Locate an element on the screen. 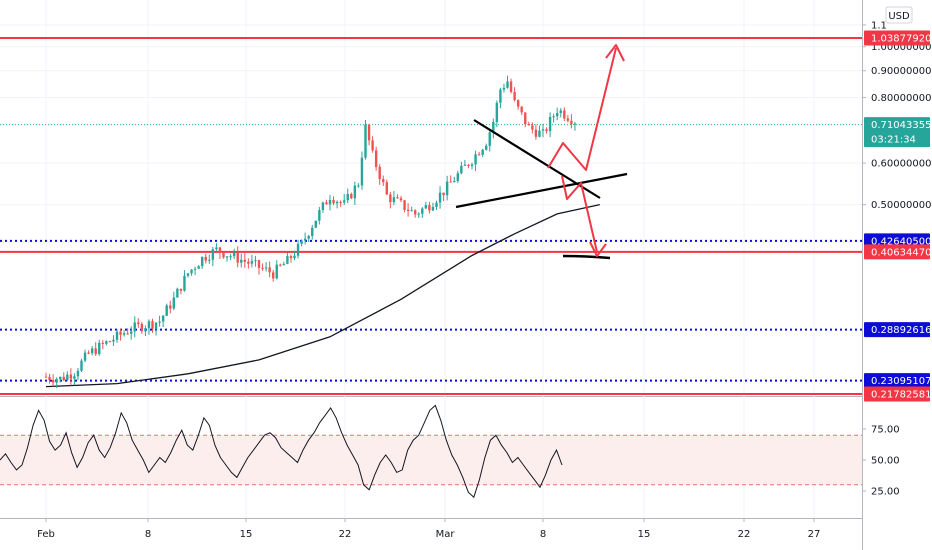  bearish-path-arrow is located at coordinates (579, 214).